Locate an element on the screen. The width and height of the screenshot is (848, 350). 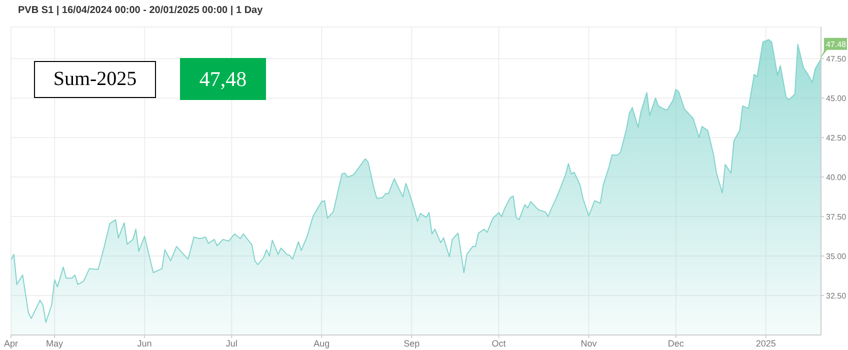
x-tick-label: Aug is located at coordinates (322, 343).